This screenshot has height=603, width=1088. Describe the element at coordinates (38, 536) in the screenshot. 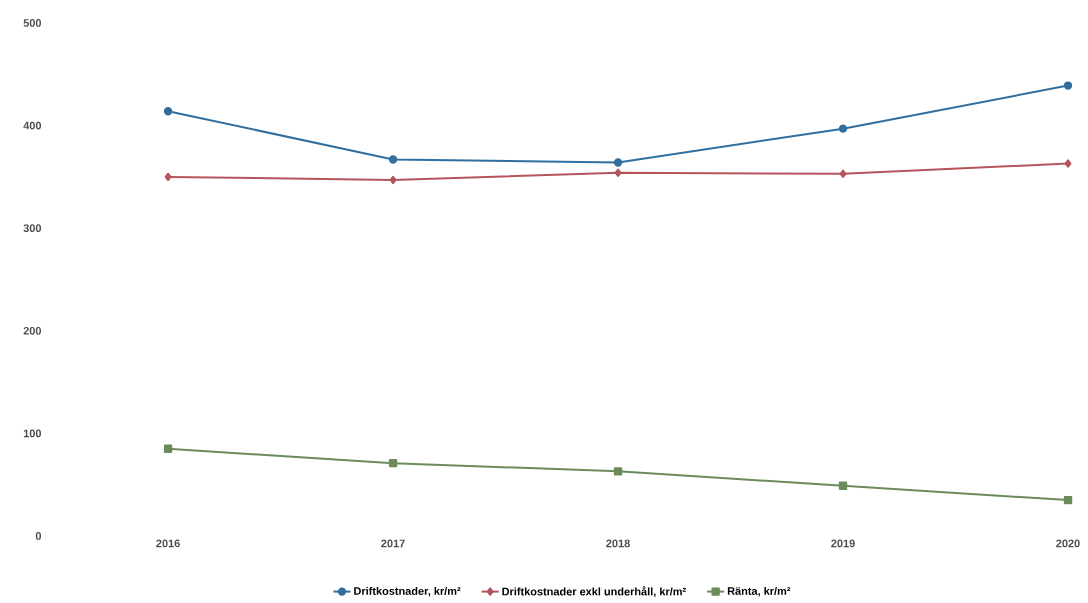

I see `y-tick-label: 0` at that location.